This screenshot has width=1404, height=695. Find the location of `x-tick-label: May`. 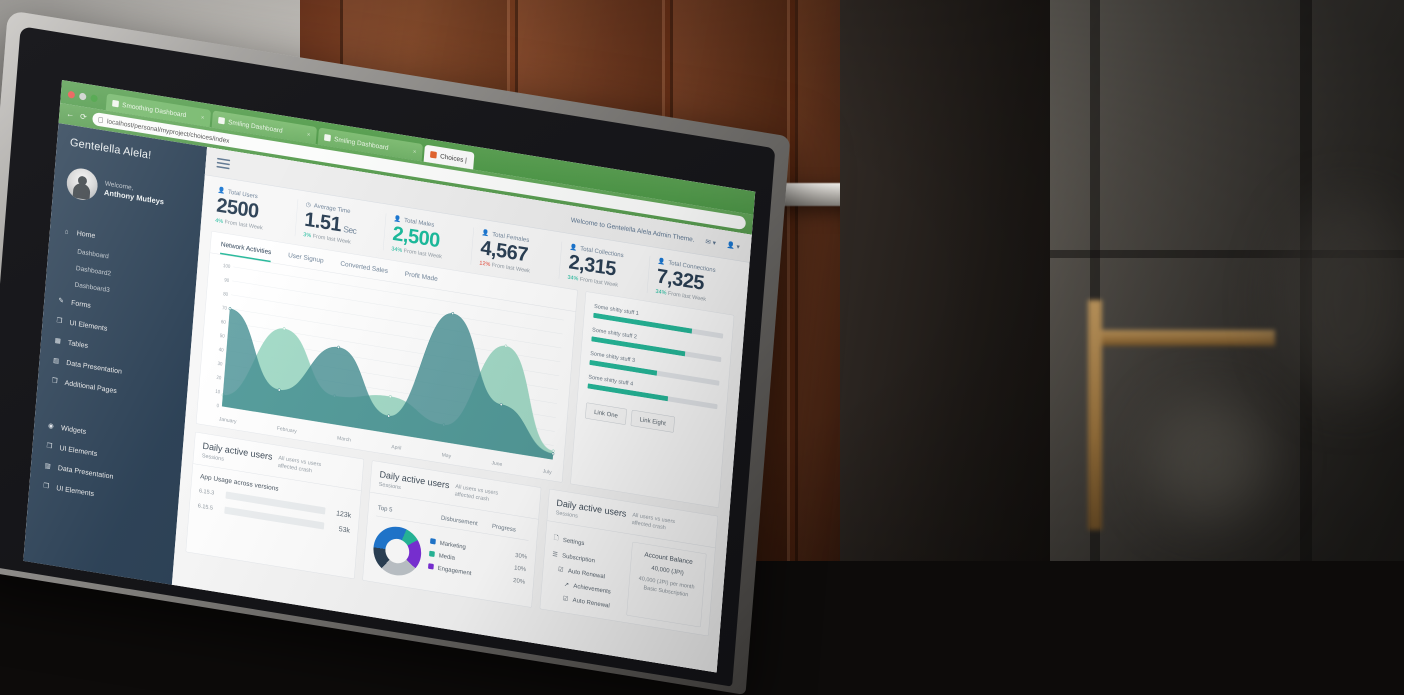

x-tick-label: May is located at coordinates (446, 456).